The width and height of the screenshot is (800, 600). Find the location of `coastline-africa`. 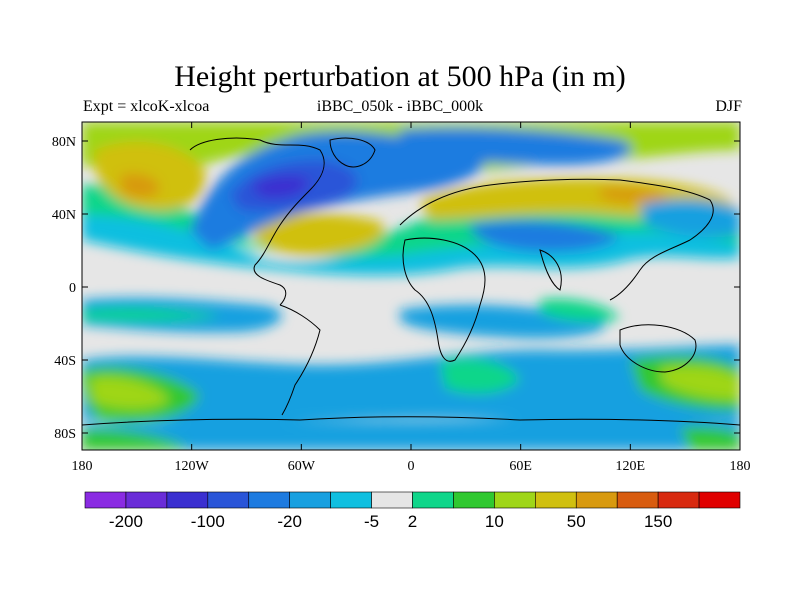

coastline-africa is located at coordinates (444, 299).